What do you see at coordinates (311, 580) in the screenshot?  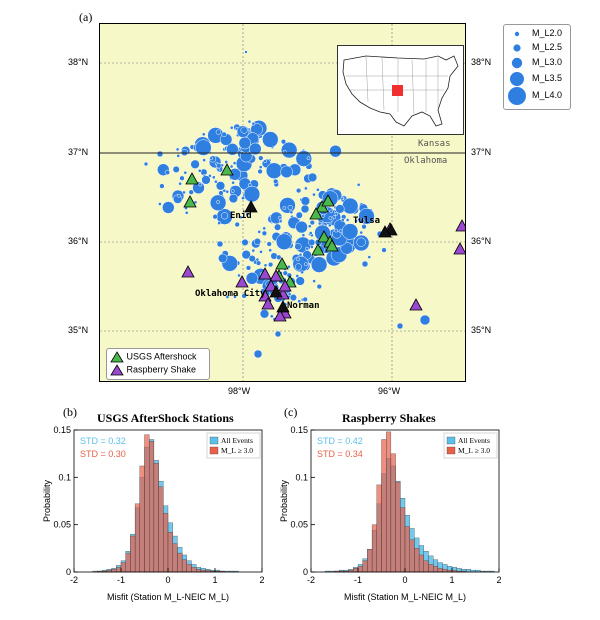 I see `x-tick-label: -2` at bounding box center [311, 580].